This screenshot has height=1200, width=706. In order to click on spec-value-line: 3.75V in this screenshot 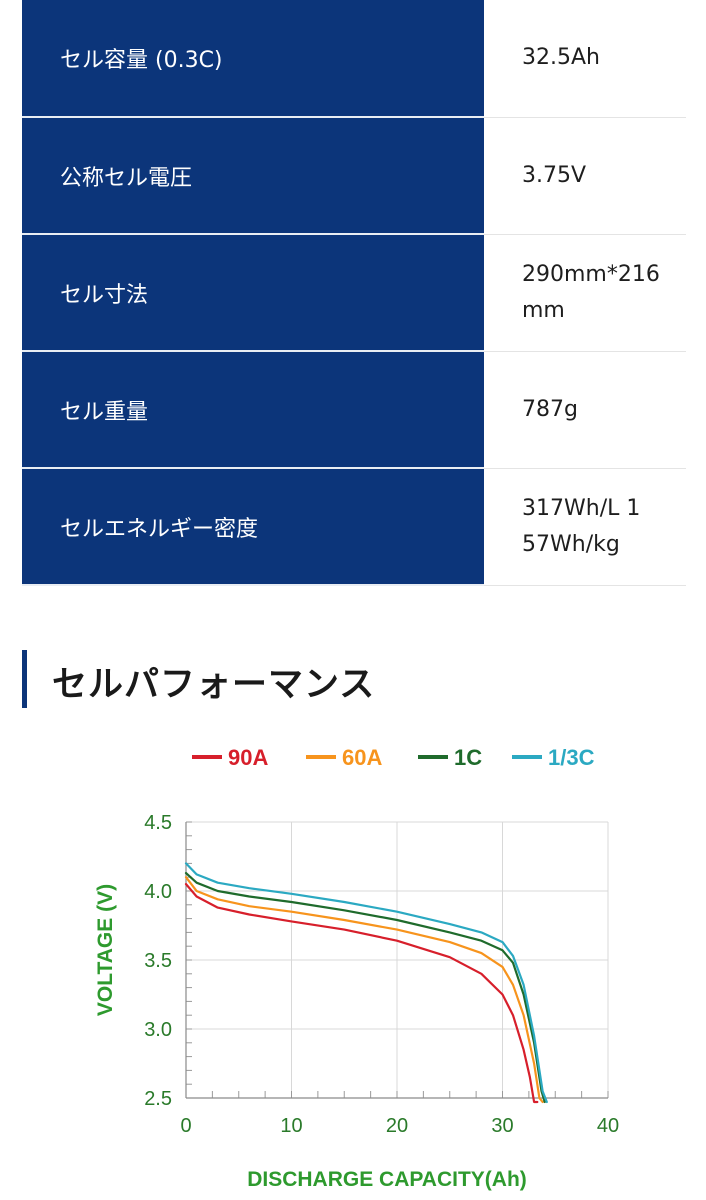, I will do `click(554, 175)`.